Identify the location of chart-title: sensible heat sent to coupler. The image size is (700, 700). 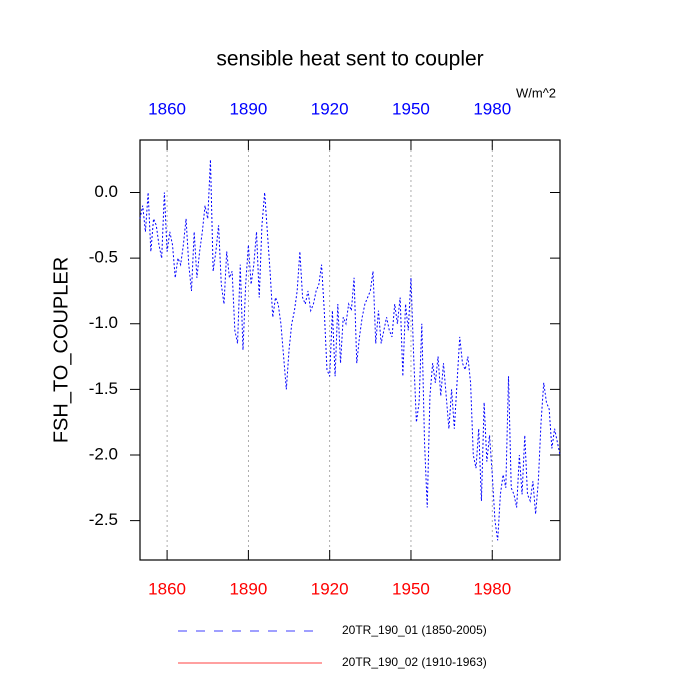
(349, 59).